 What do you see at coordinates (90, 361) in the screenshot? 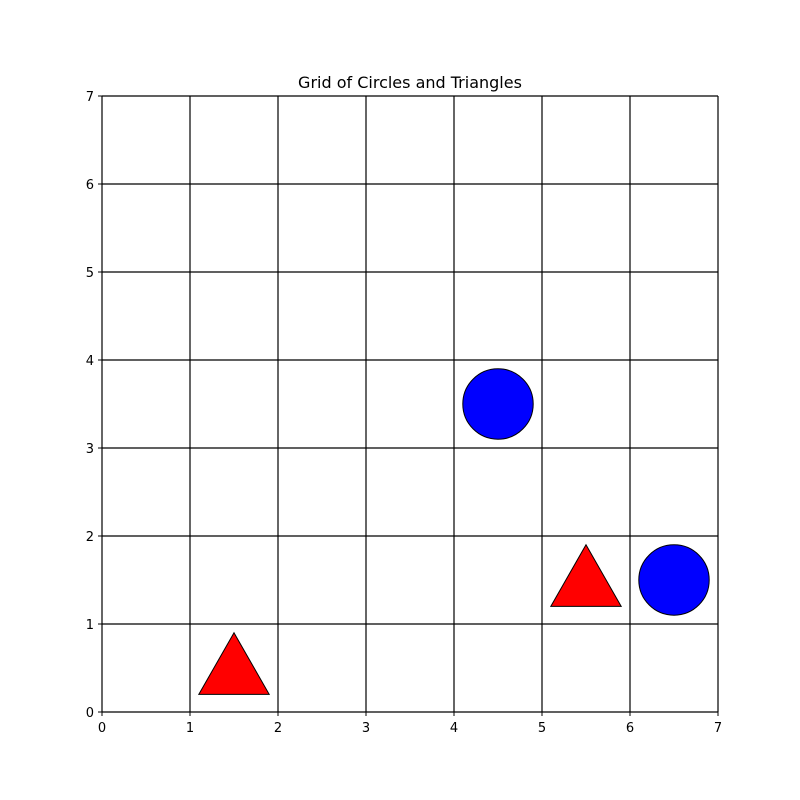
I see `y-tick-label: 4` at bounding box center [90, 361].